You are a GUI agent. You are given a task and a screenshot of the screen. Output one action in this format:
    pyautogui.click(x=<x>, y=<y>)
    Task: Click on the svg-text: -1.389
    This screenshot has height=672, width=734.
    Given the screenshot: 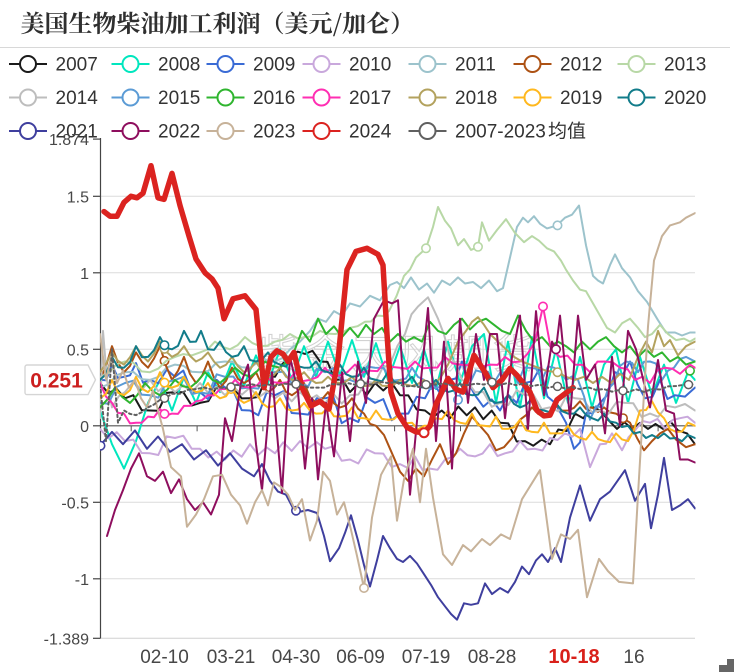 What is the action you would take?
    pyautogui.click(x=66, y=639)
    